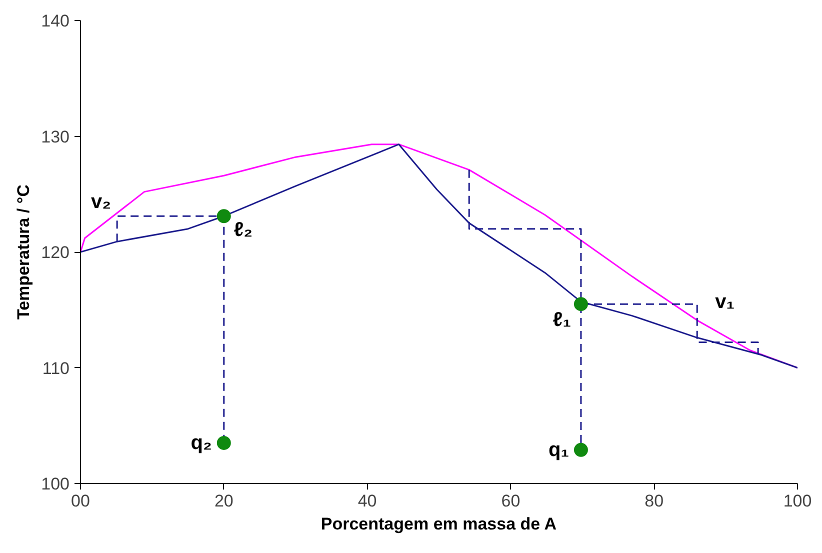  What do you see at coordinates (55, 136) in the screenshot?
I see `y-tick-label: 130` at bounding box center [55, 136].